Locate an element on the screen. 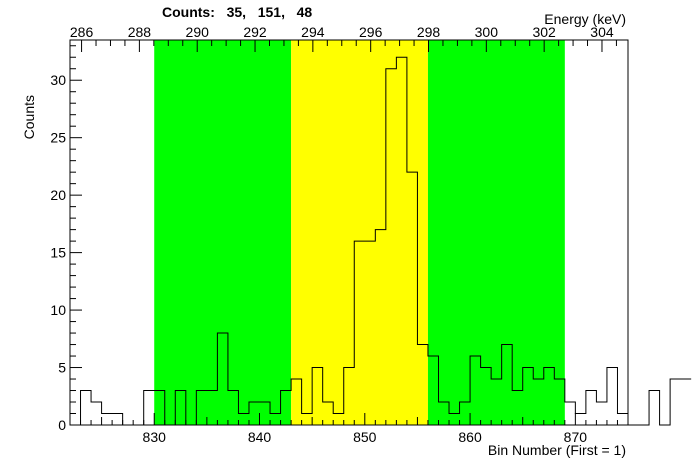  y-tick-label: 20 is located at coordinates (58, 195).